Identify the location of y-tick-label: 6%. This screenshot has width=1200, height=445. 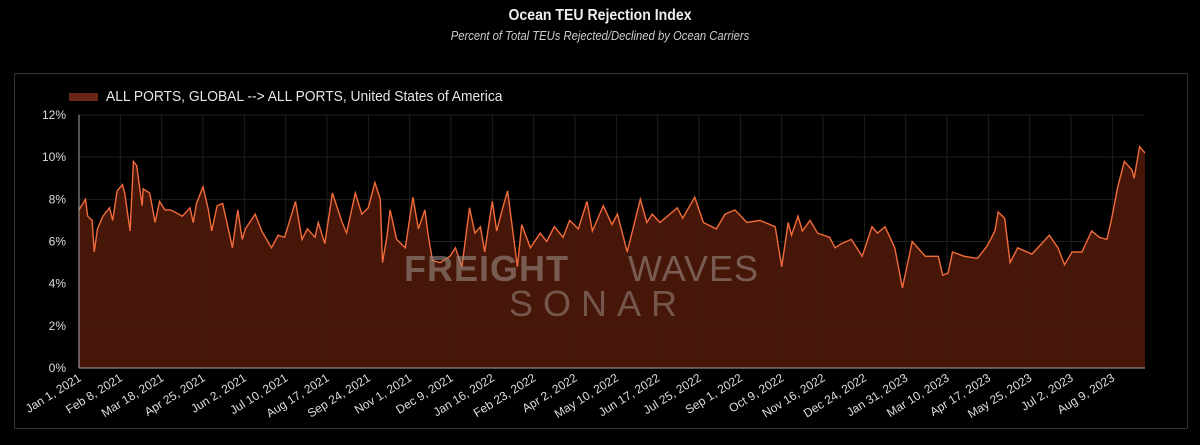
(58, 242).